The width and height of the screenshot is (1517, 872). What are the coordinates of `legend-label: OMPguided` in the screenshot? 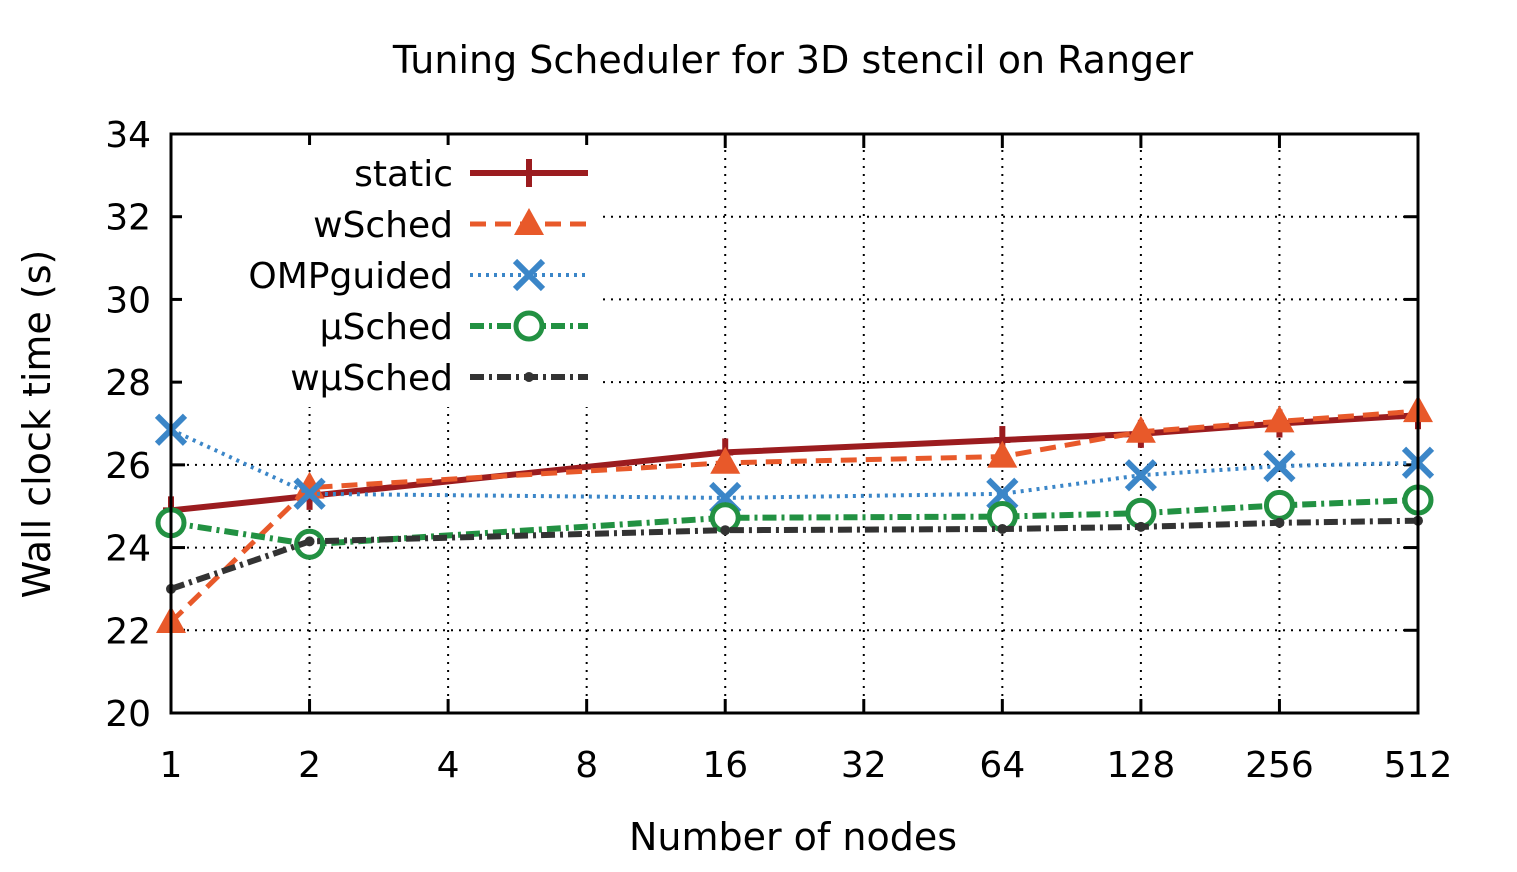 It's located at (350, 276).